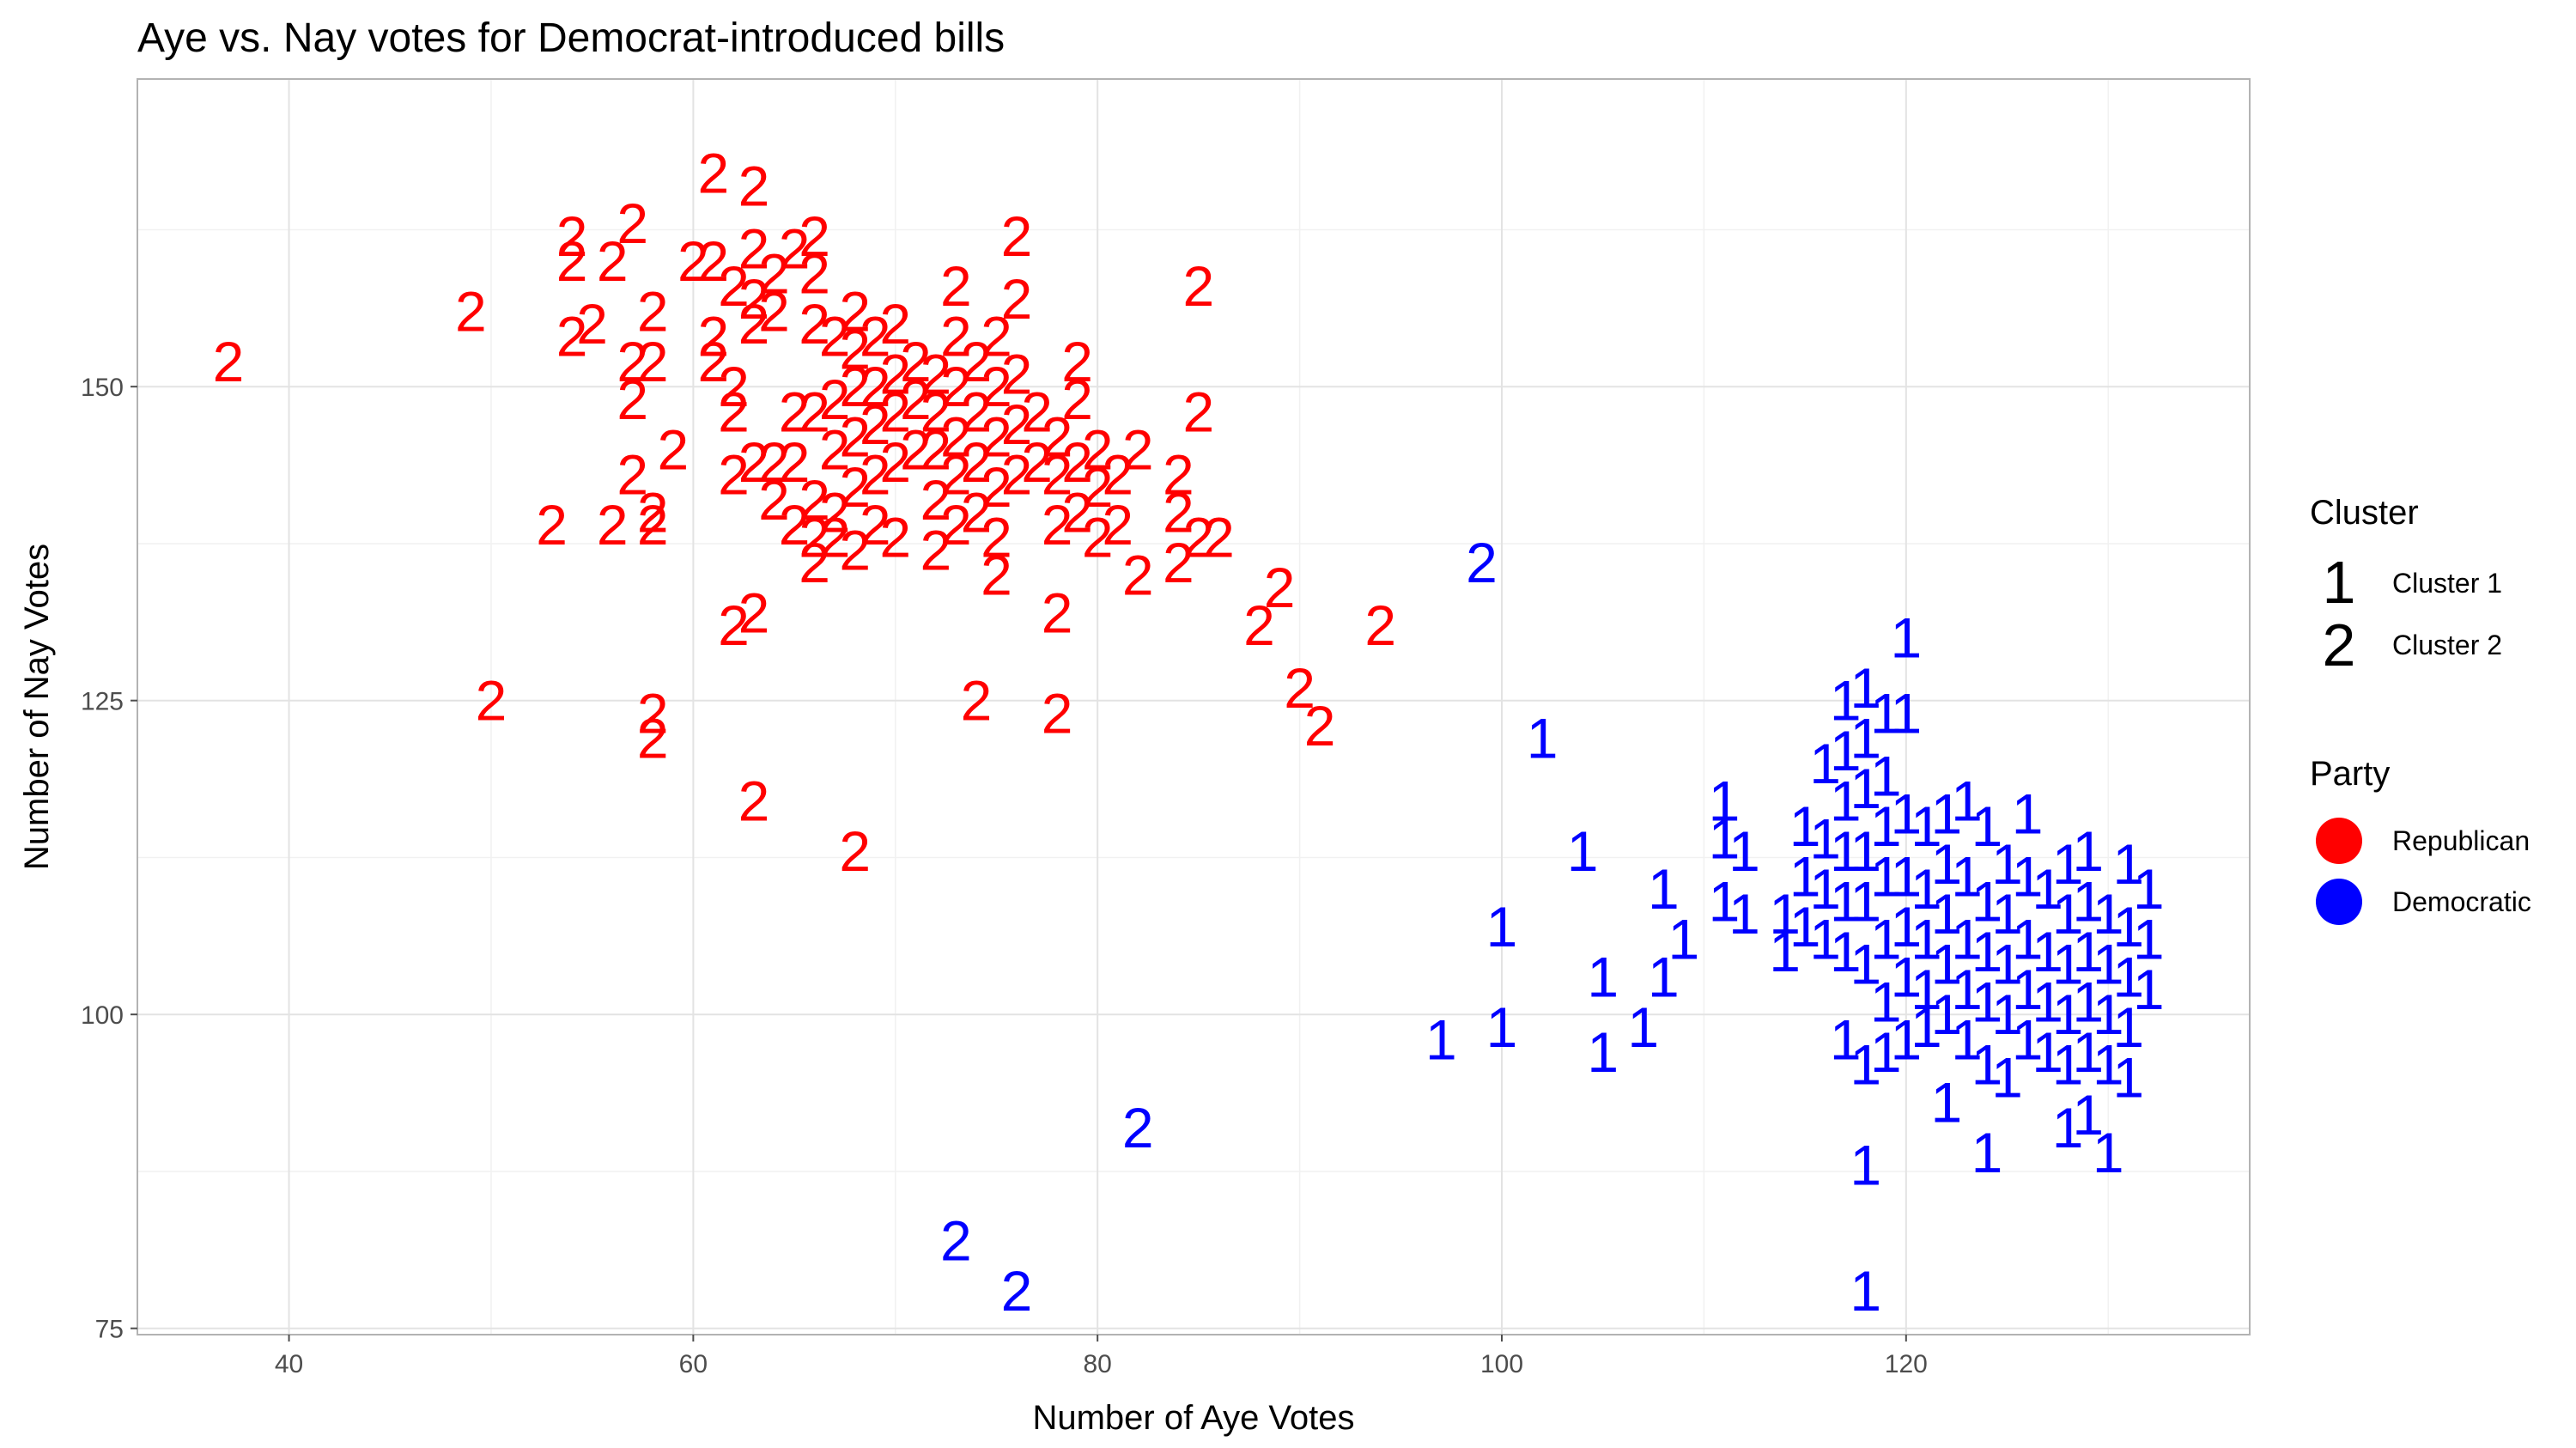 The image size is (2576, 1448). I want to click on y-axis-title: Number of Nay Votes, so click(37, 707).